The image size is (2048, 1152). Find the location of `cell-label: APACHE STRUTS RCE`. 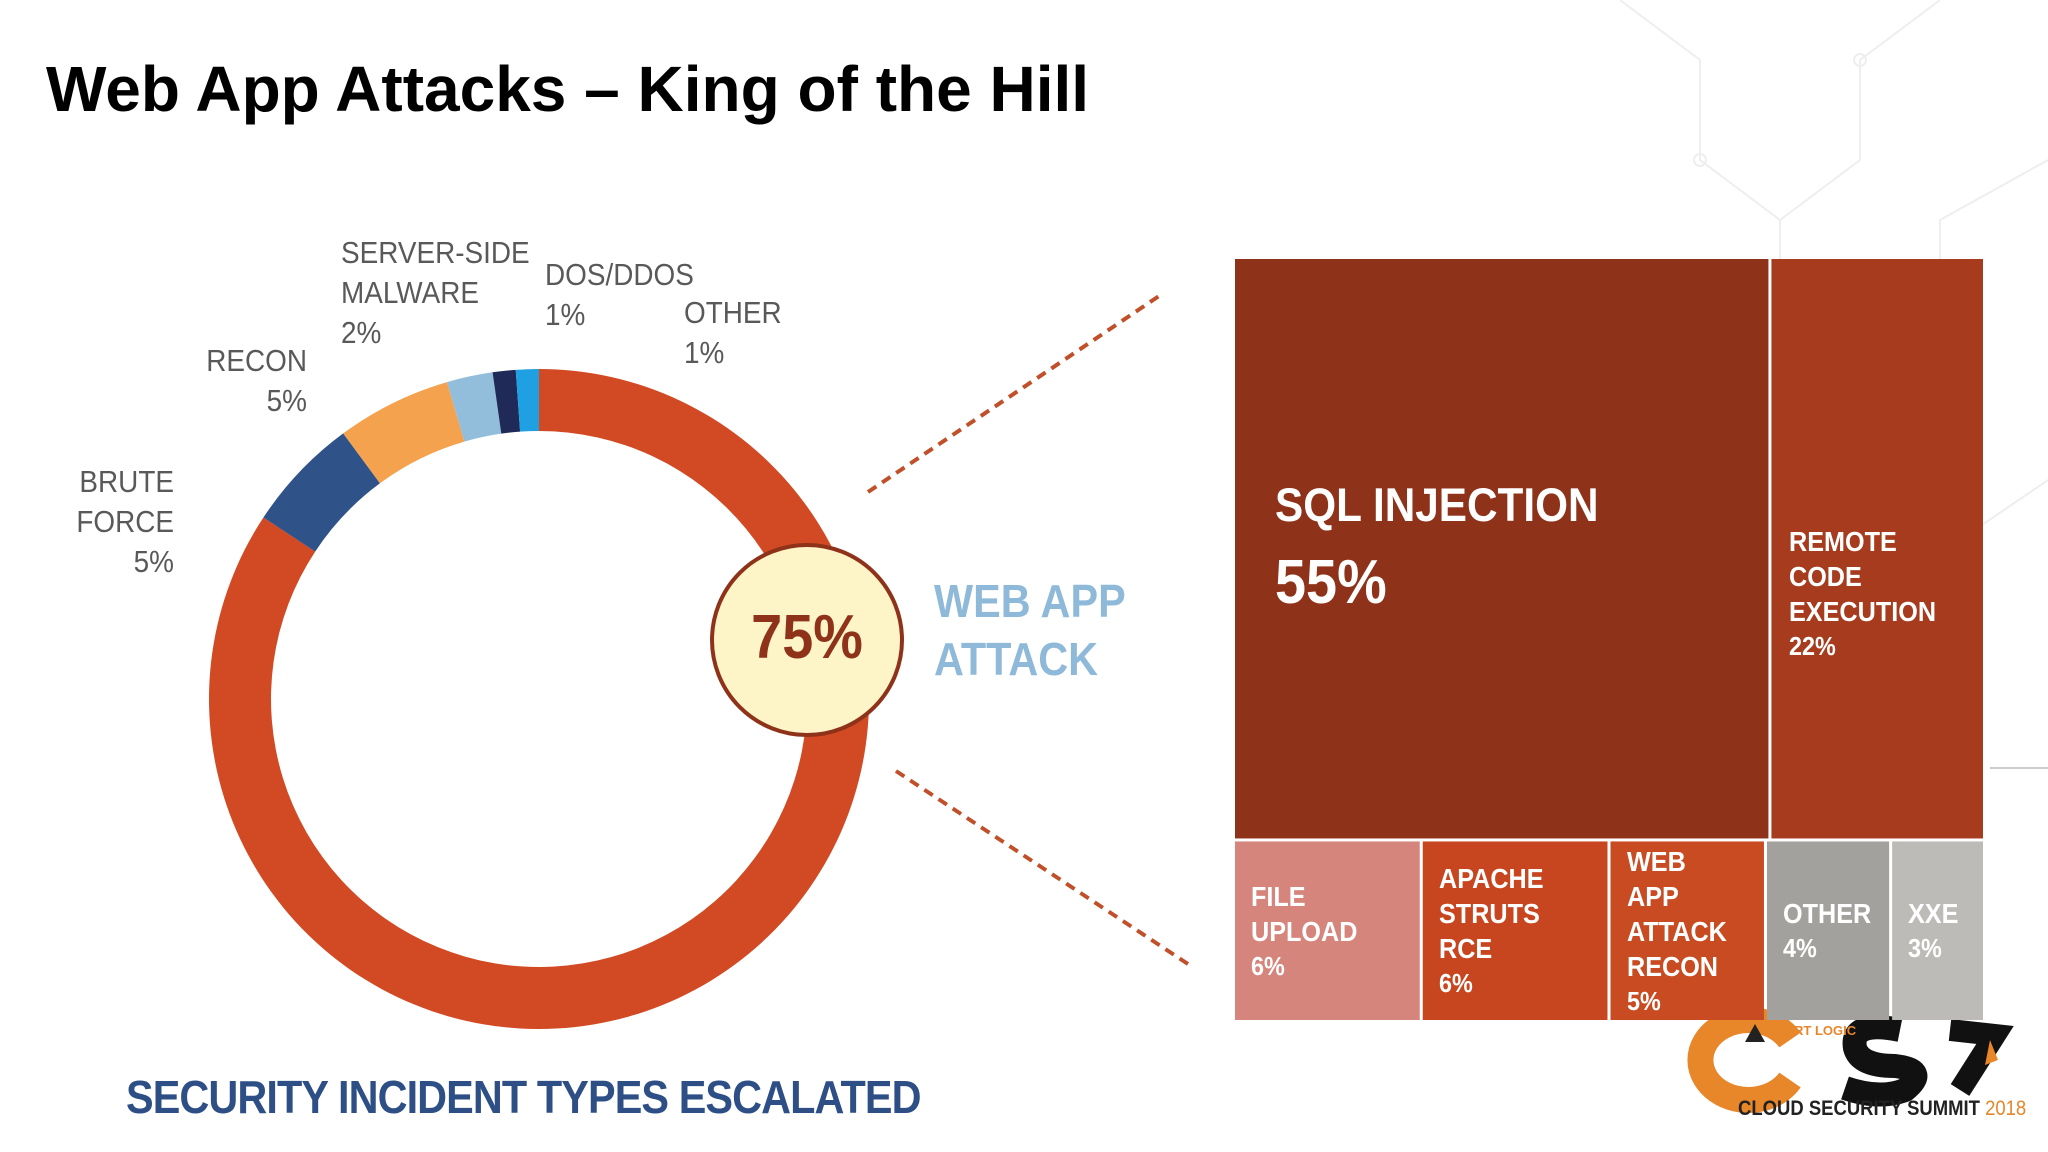

cell-label: APACHE STRUTS RCE is located at coordinates (1491, 914).